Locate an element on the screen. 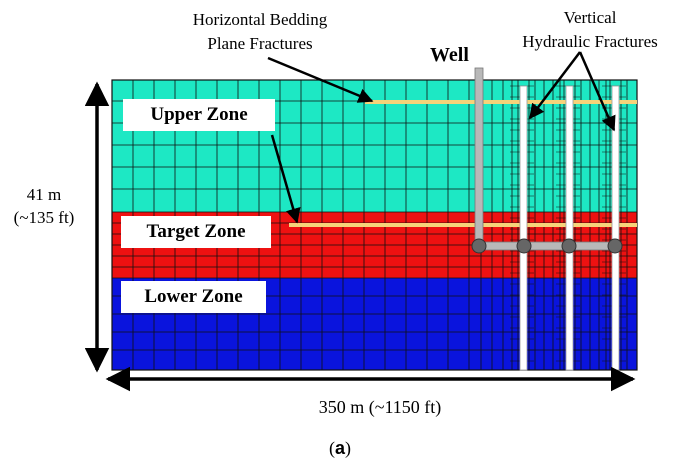 This screenshot has width=679, height=468. well-label: Well is located at coordinates (449, 55).